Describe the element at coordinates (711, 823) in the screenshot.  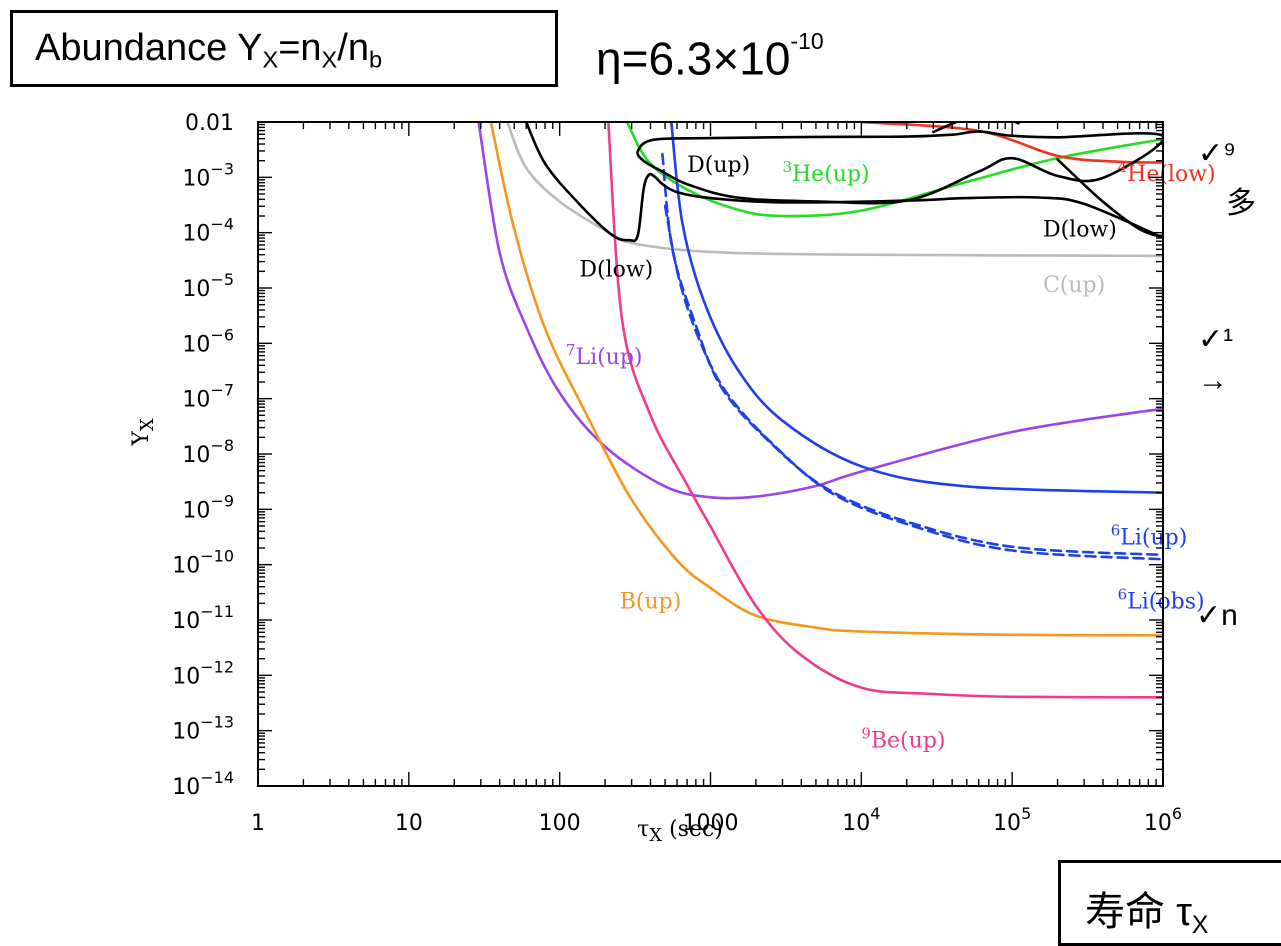
I see `x-tick-label-3: 1000` at that location.